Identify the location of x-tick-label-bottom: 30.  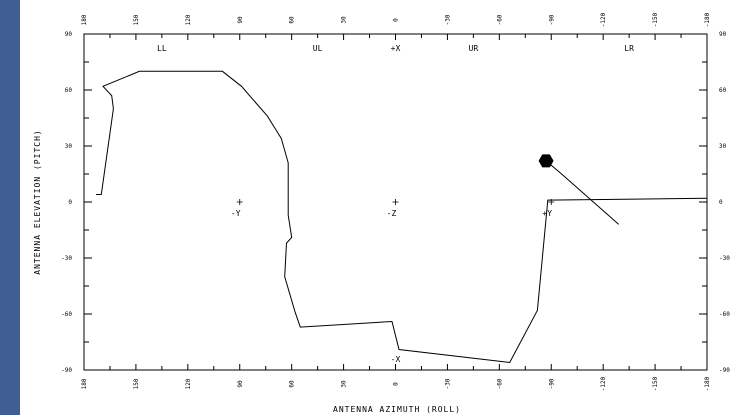
(344, 384).